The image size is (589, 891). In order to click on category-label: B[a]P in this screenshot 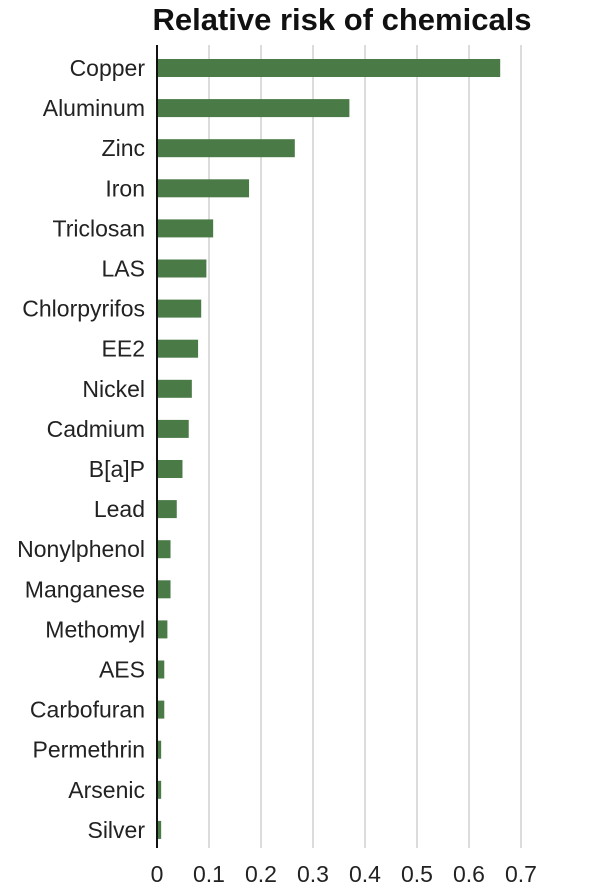, I will do `click(117, 469)`.